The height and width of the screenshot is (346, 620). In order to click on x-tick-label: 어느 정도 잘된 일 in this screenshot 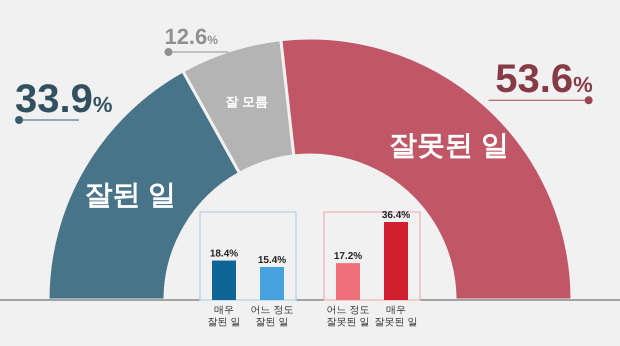, I will do `click(272, 316)`.